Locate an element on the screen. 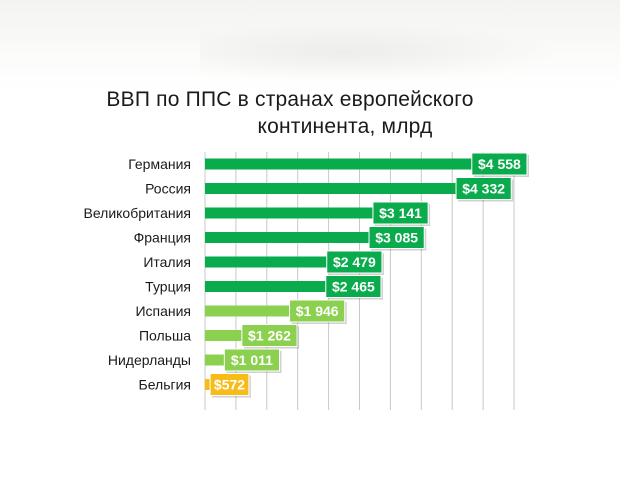  value-label: $4 332 is located at coordinates (483, 189).